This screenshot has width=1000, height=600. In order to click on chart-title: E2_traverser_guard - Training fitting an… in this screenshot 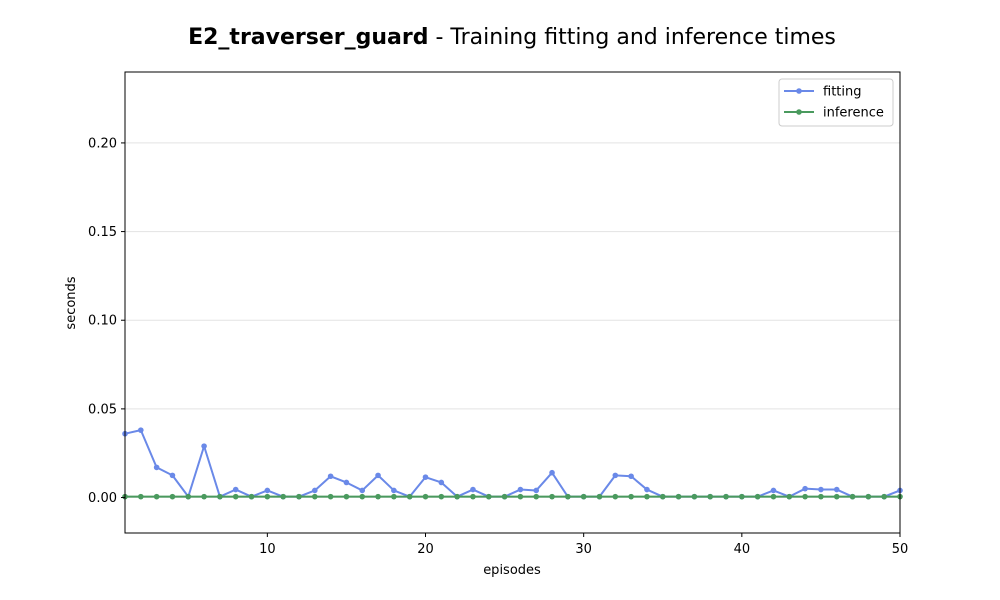, I will do `click(512, 37)`.